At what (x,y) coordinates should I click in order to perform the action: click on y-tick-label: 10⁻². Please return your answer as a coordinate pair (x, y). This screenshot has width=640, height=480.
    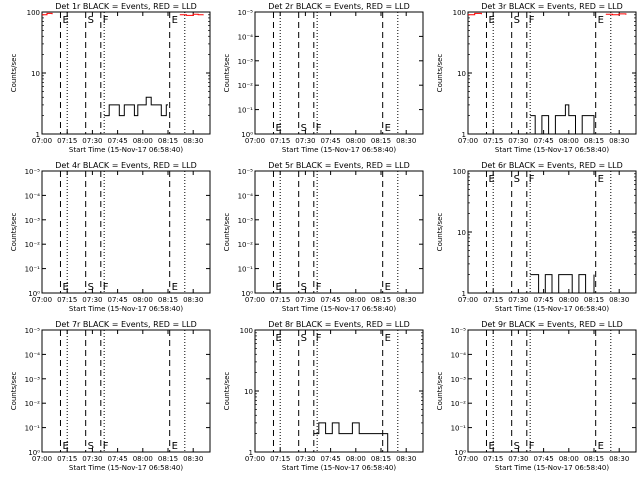
    Looking at the image, I should click on (33, 404).